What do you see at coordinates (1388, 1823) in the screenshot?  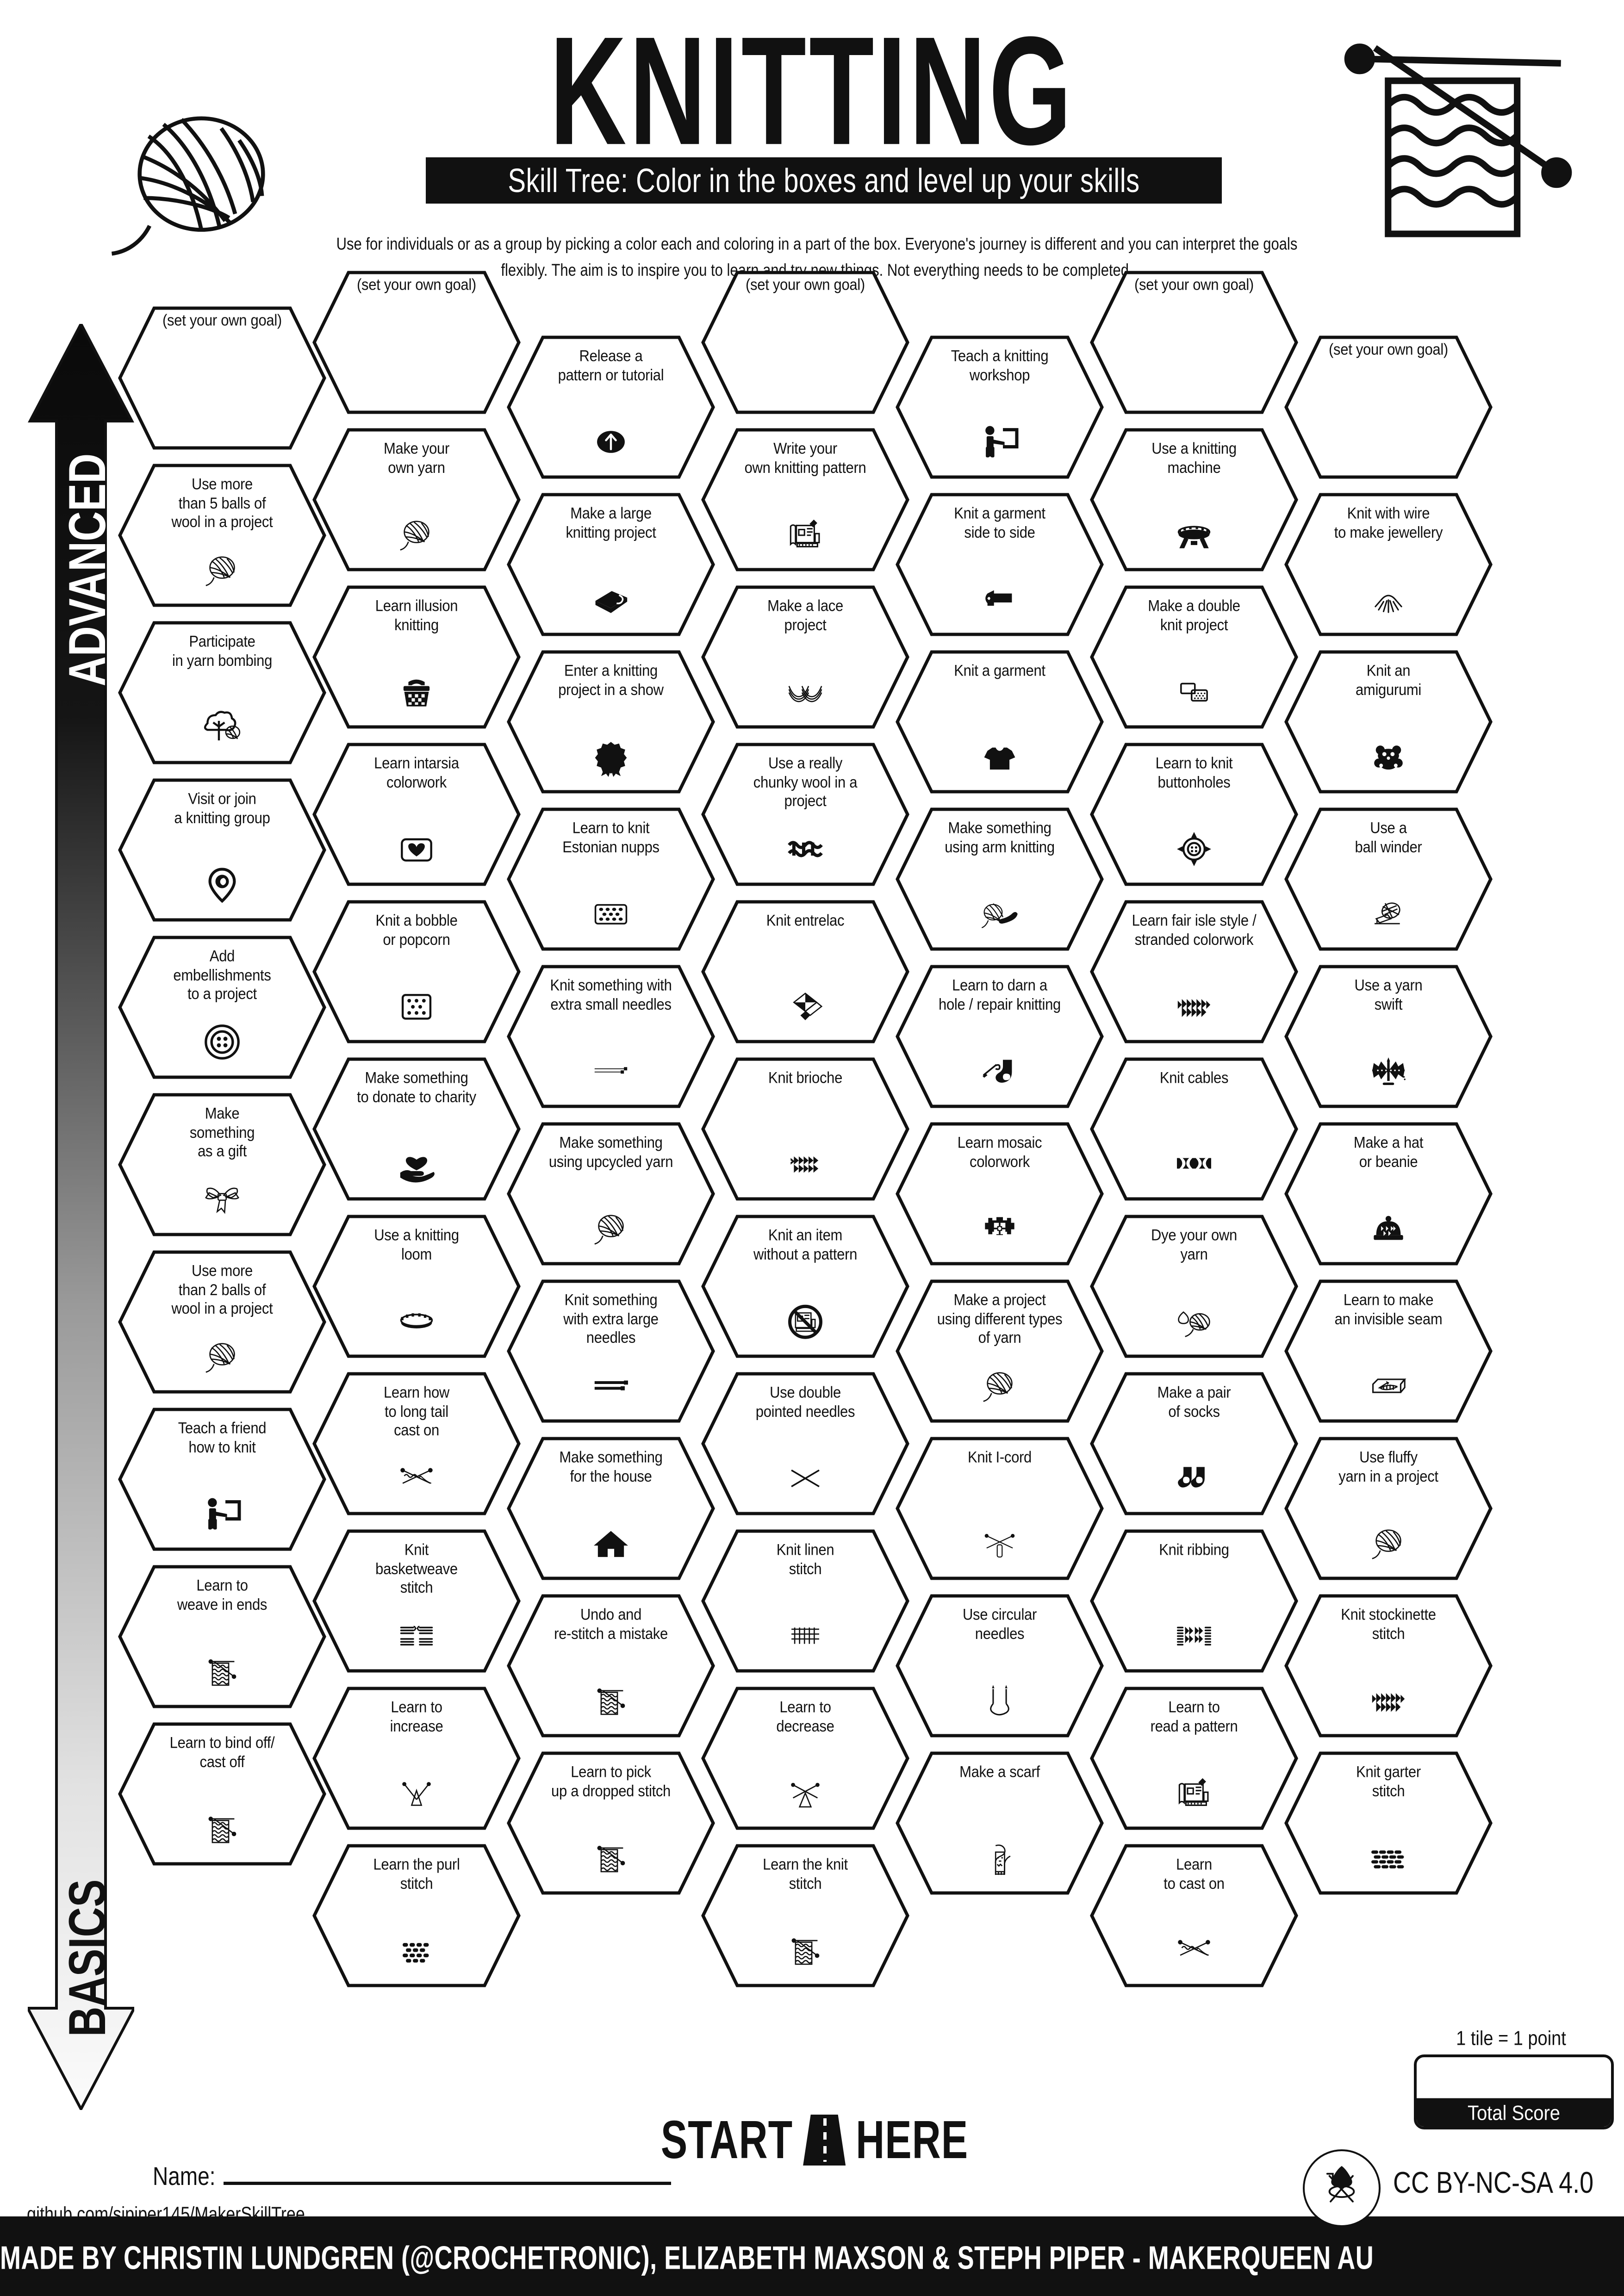 I see `skill-tile: Knit garter stitch` at bounding box center [1388, 1823].